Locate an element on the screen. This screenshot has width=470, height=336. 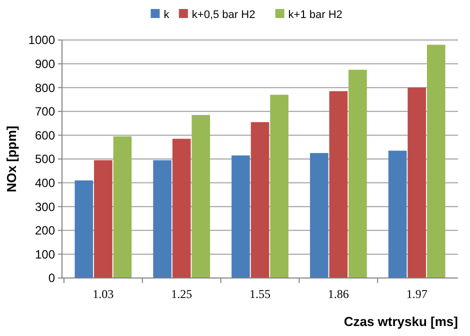
y-tick-label: 0 is located at coordinates (52, 278).